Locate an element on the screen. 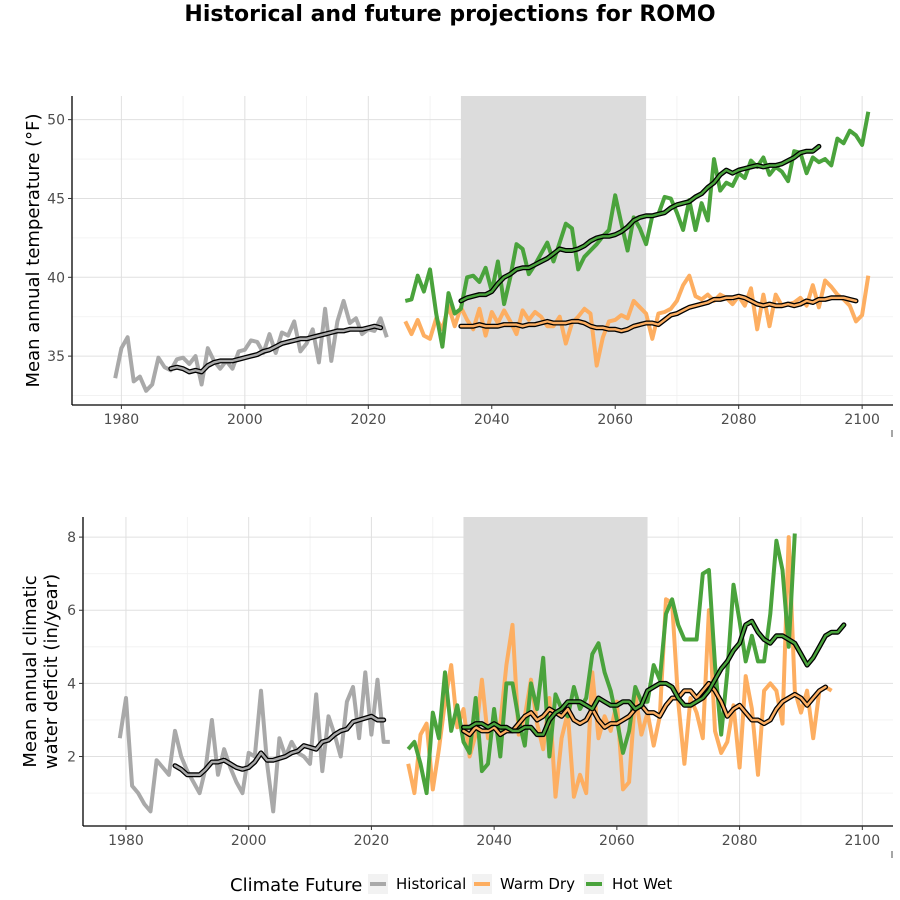 The width and height of the screenshot is (900, 900). y-tick-label: 40 is located at coordinates (56, 278).